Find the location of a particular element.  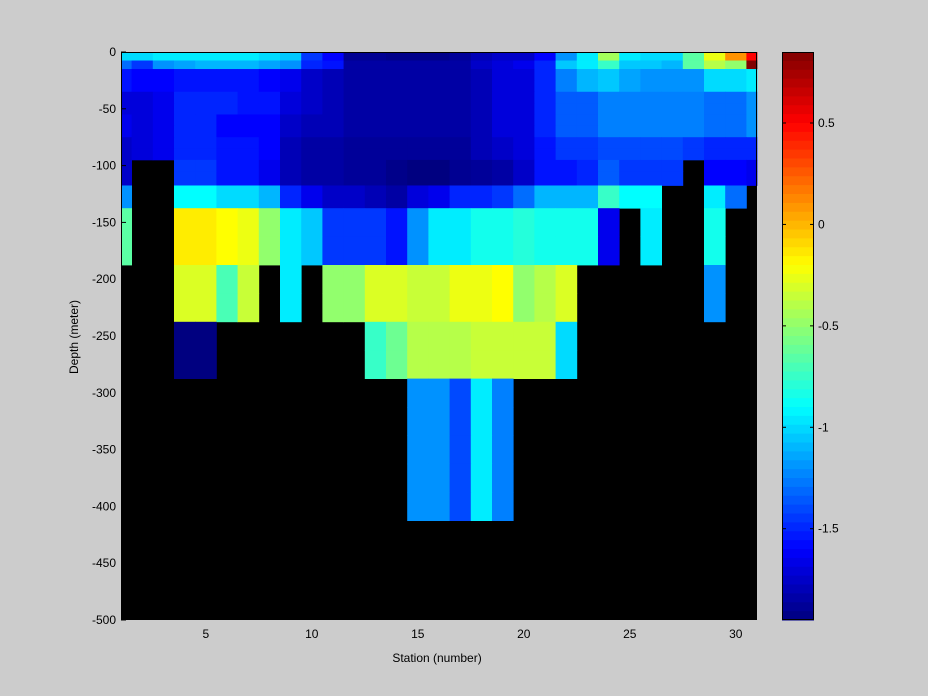

y-tick-label: -50 is located at coordinates (108, 109).